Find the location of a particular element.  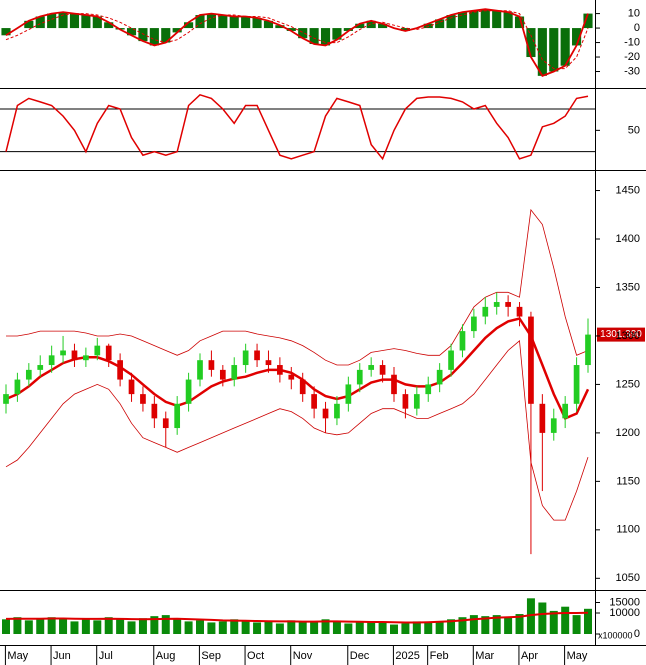

x-tick-label: Jun is located at coordinates (62, 656).